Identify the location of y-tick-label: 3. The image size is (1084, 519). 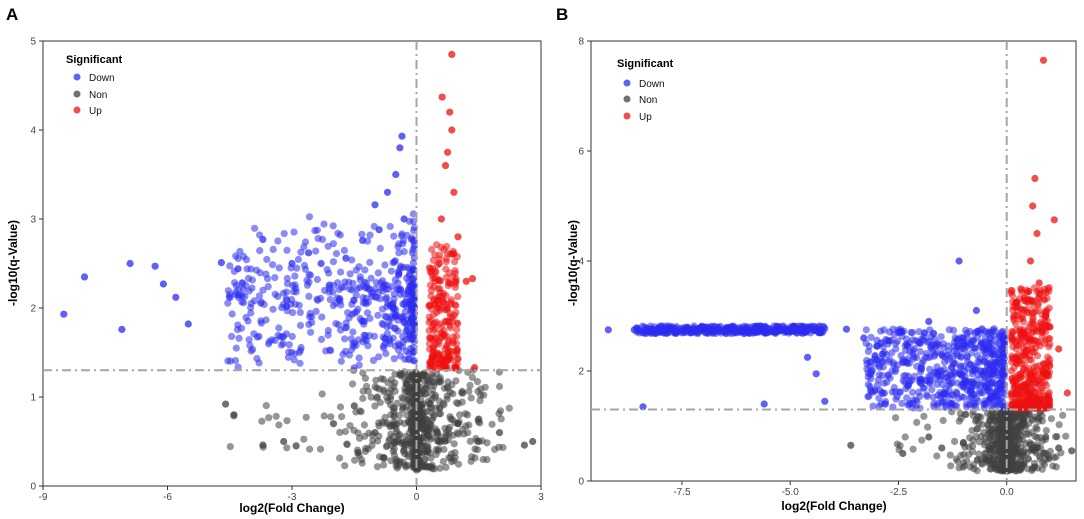
(33, 220).